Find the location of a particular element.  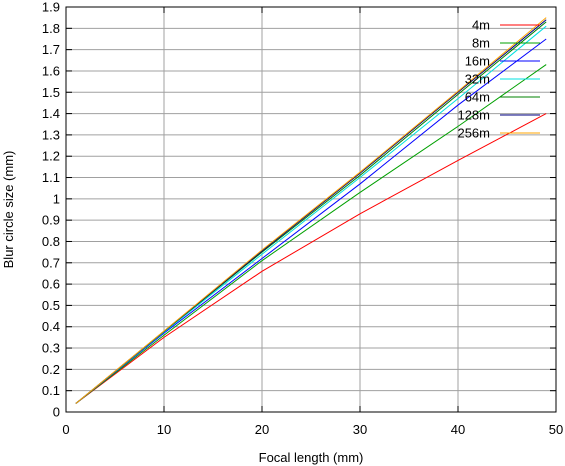

legend-label: 4m is located at coordinates (481, 25).